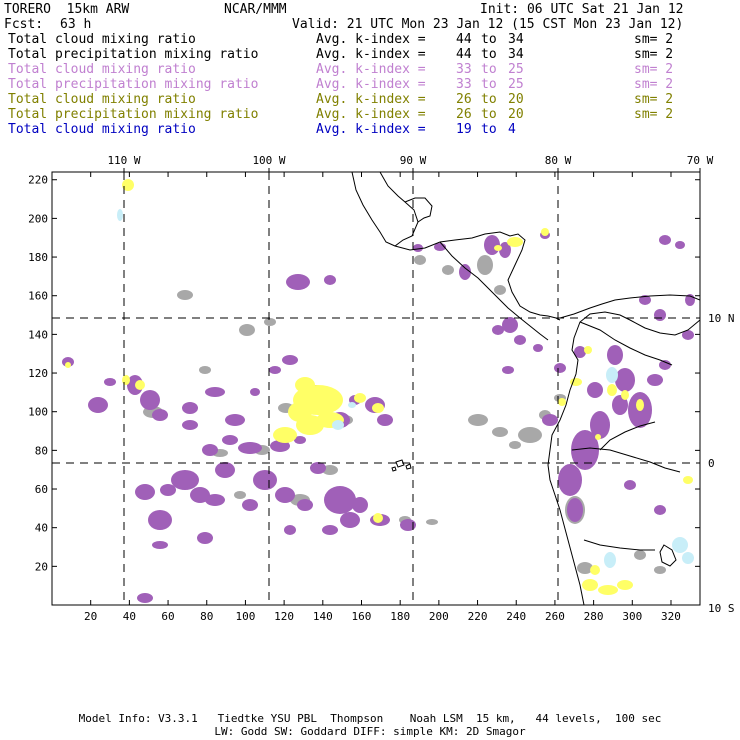 The width and height of the screenshot is (740, 740). What do you see at coordinates (41, 489) in the screenshot?
I see `y-tick-label: 60` at bounding box center [41, 489].